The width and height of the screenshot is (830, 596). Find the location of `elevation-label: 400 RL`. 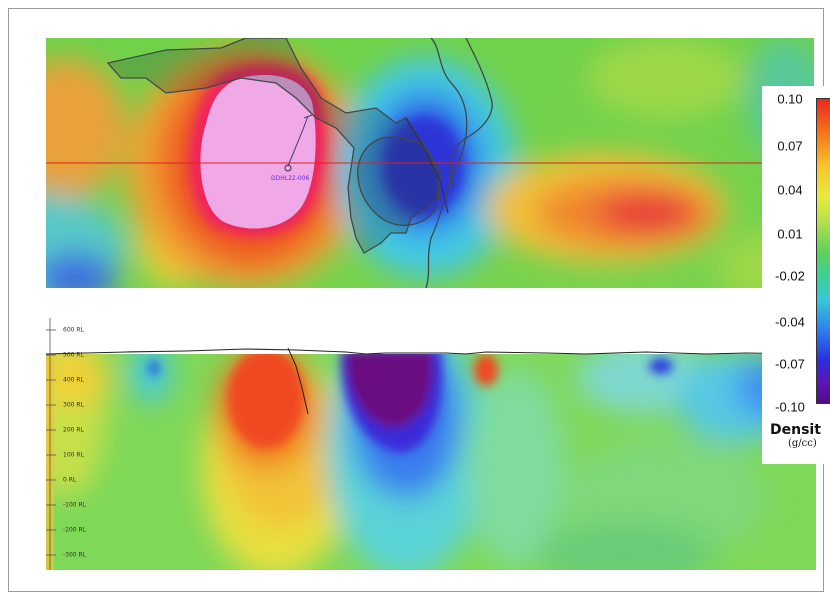

elevation-label: 400 RL is located at coordinates (73, 380).